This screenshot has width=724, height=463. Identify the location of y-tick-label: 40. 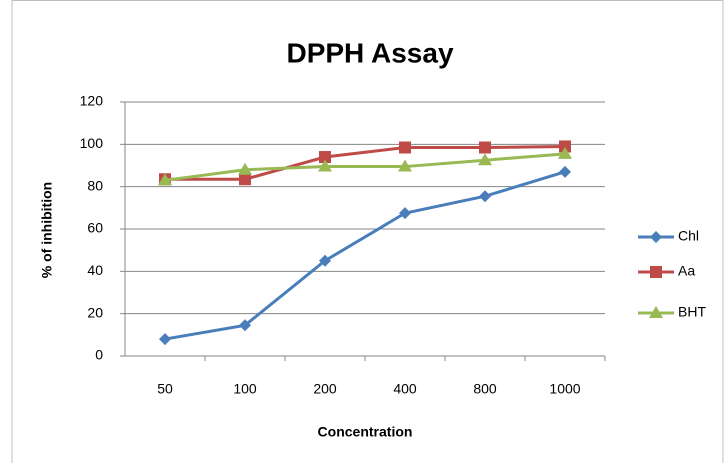
(95, 270).